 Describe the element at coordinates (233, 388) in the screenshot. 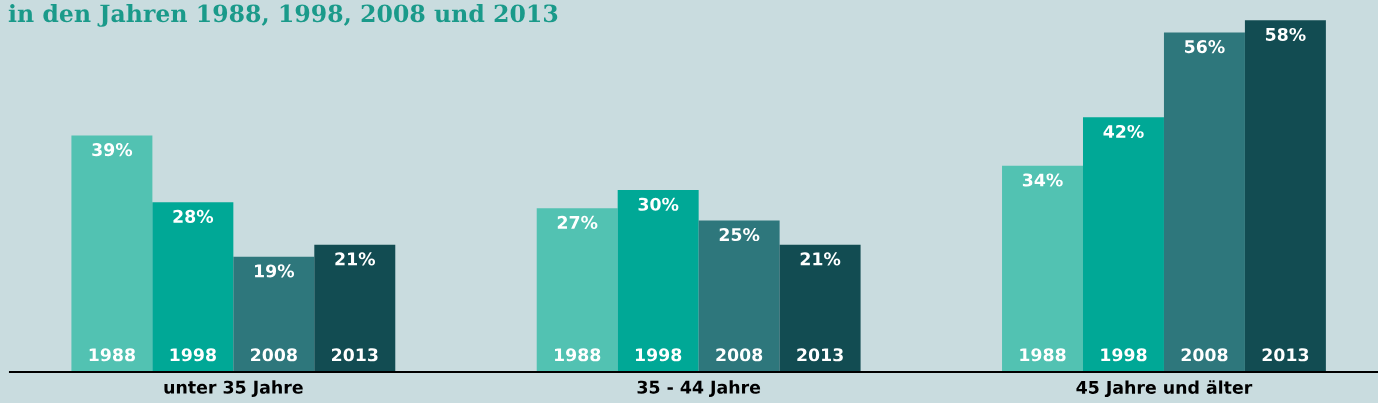

I see `x-tick-label: unter 35 Jahre` at that location.